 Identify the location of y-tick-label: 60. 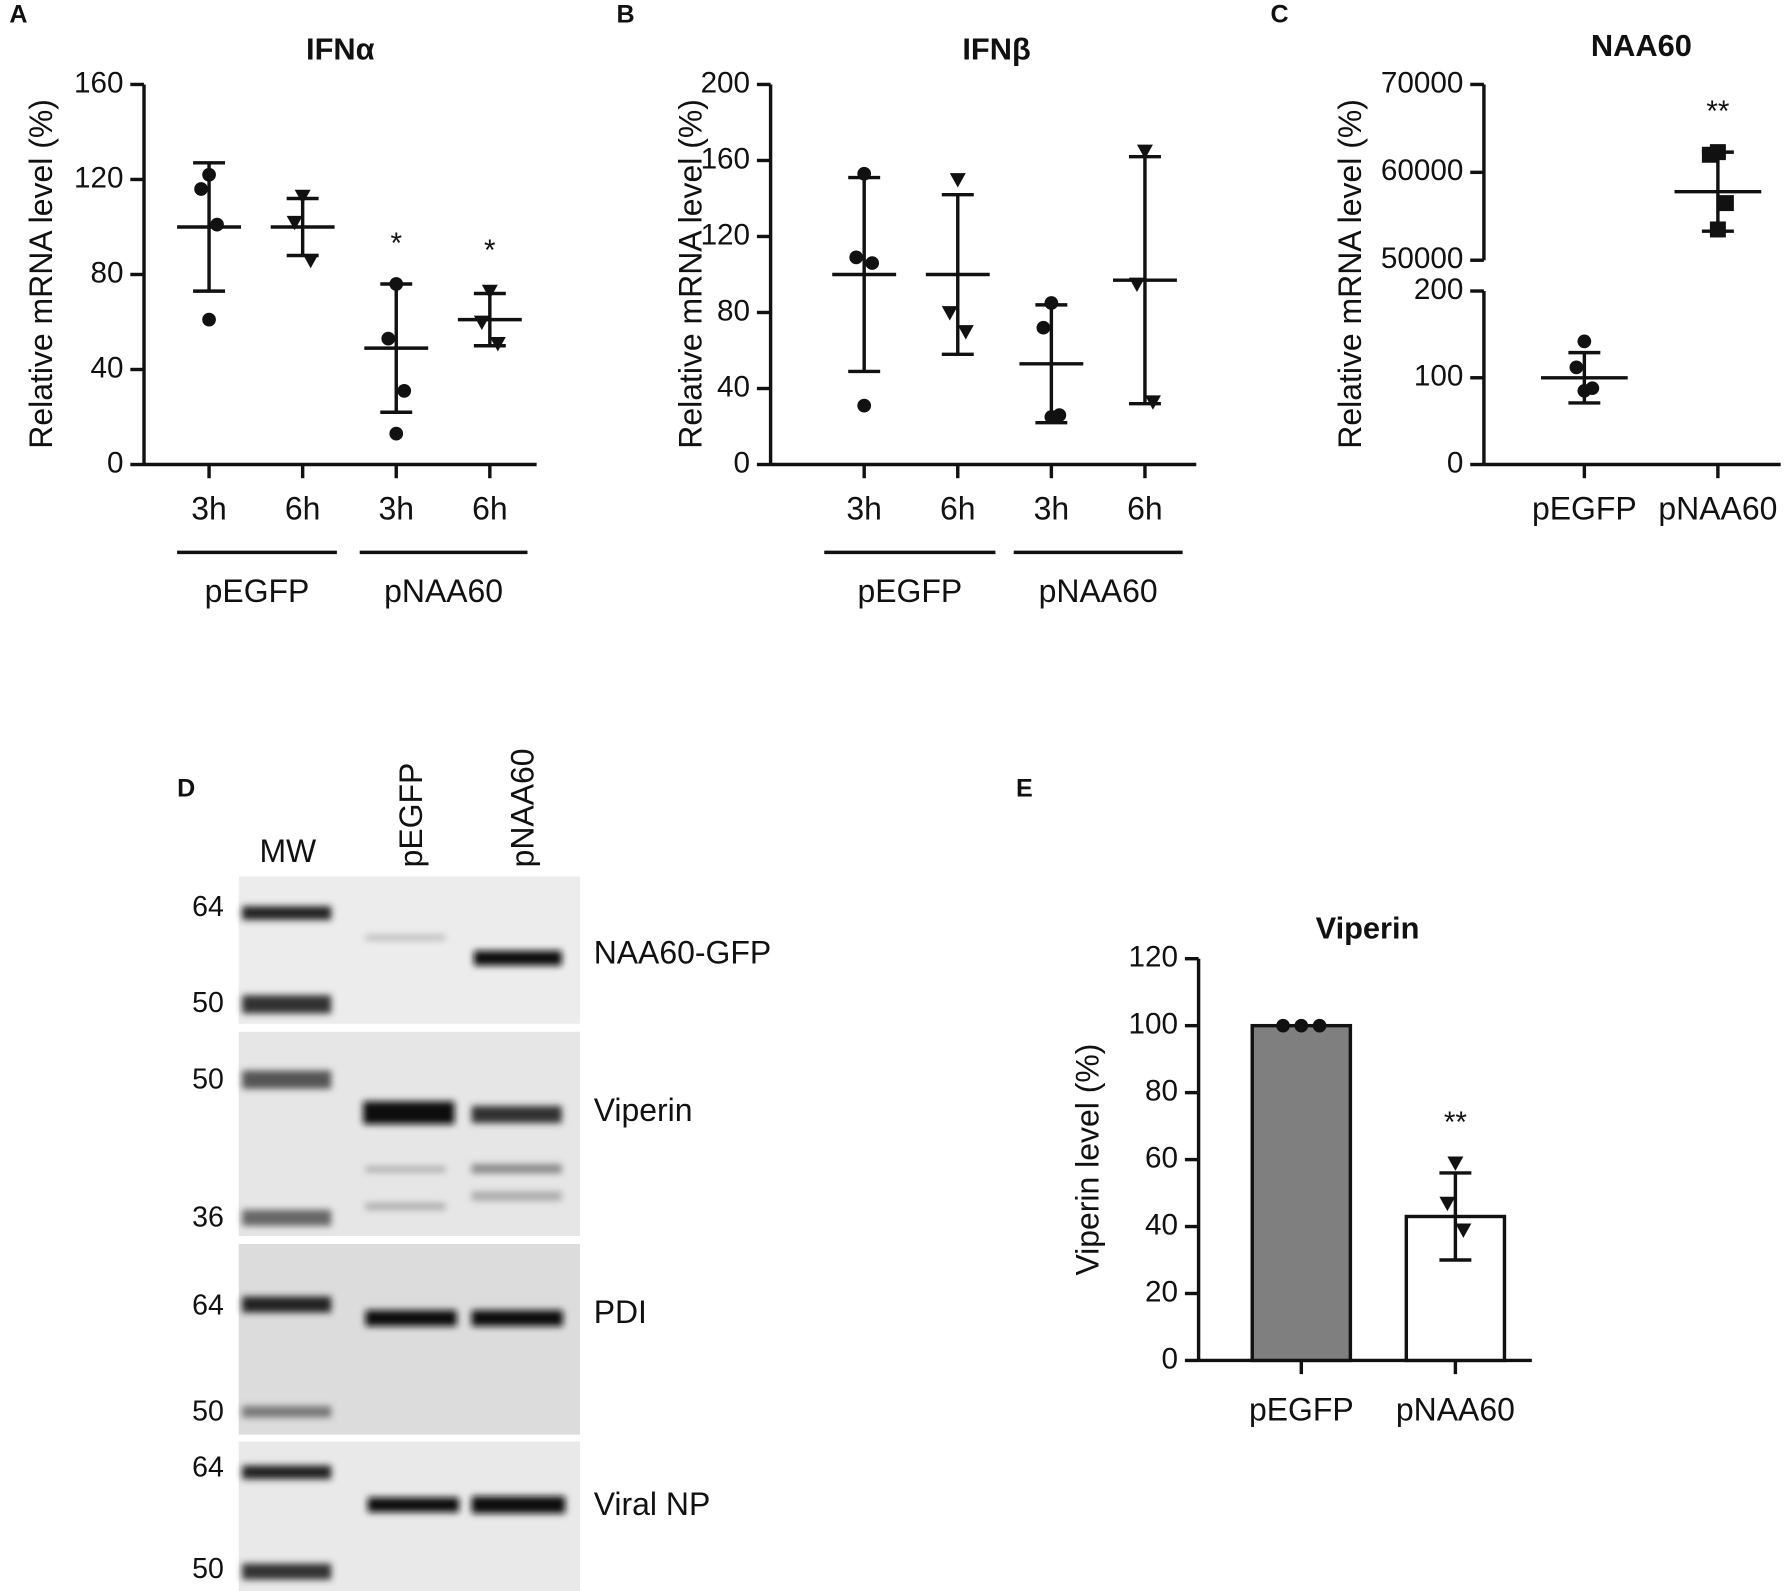
(1161, 1157).